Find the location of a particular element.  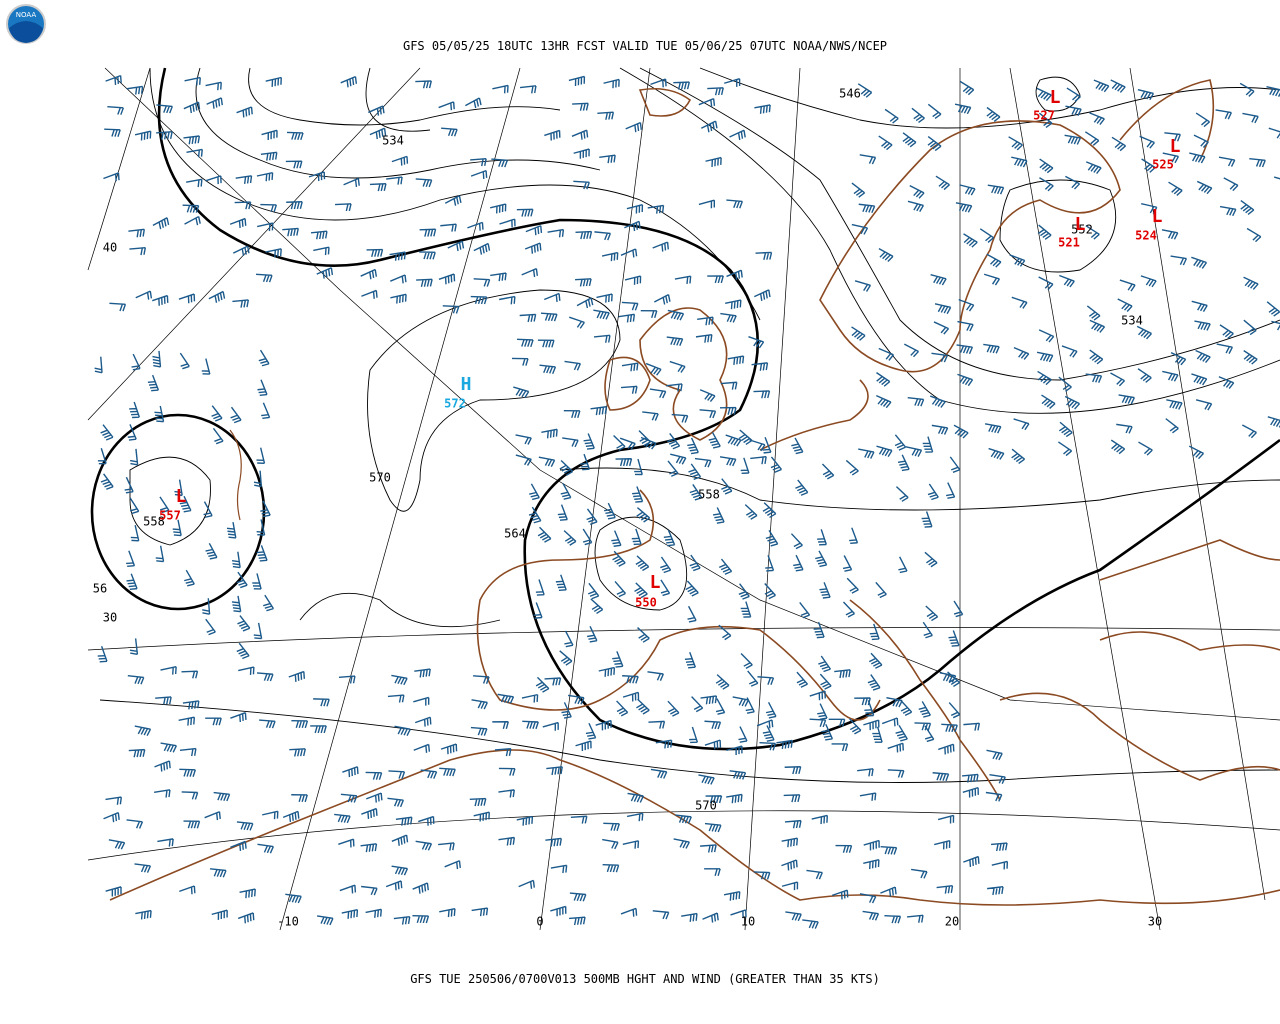

noaa-logo: NOAA is located at coordinates (26, 24).